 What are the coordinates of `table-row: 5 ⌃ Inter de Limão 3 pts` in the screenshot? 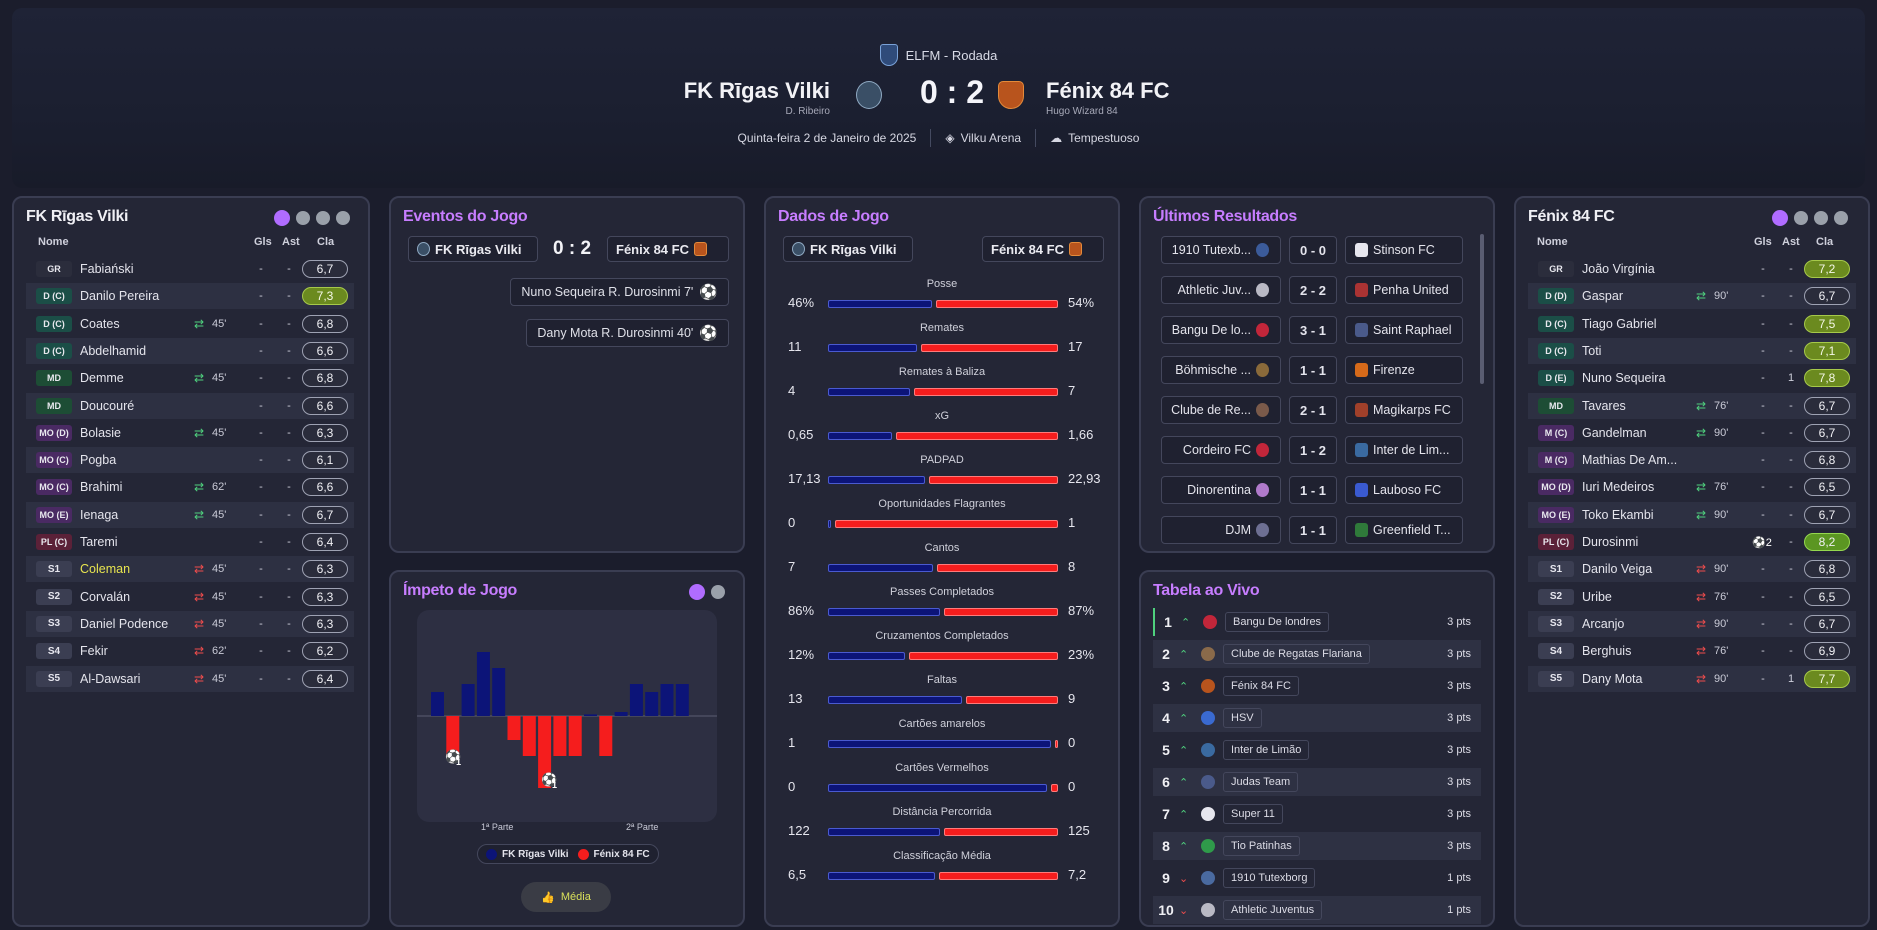 It's located at (1317, 750).